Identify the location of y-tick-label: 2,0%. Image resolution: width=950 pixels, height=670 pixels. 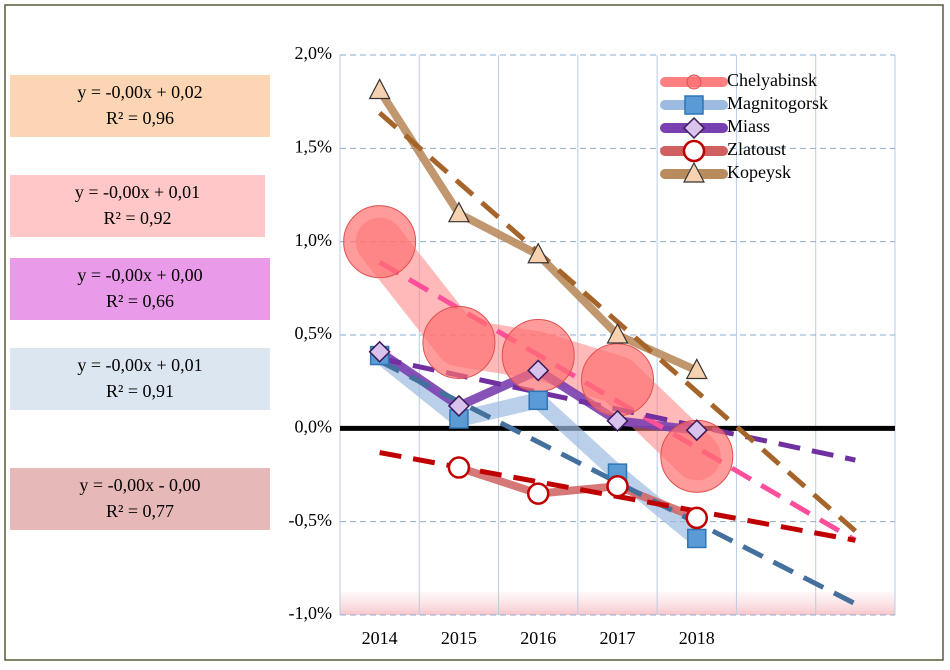
(314, 53).